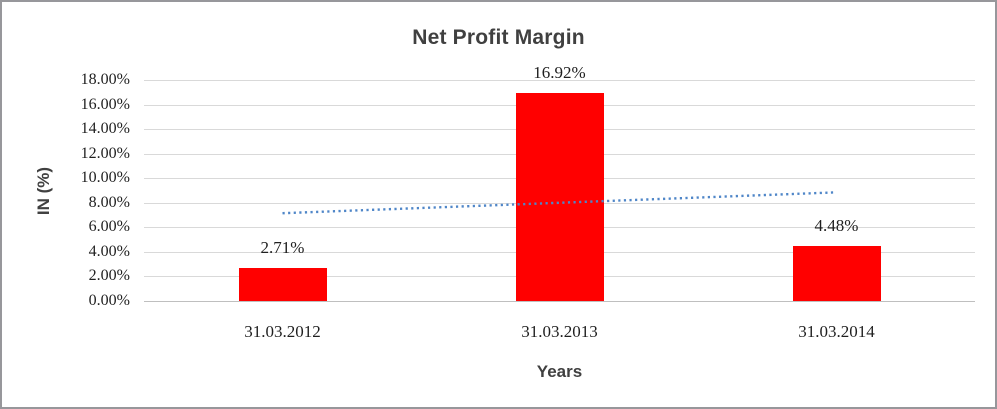  I want to click on bar-31.03.2014, so click(836, 273).